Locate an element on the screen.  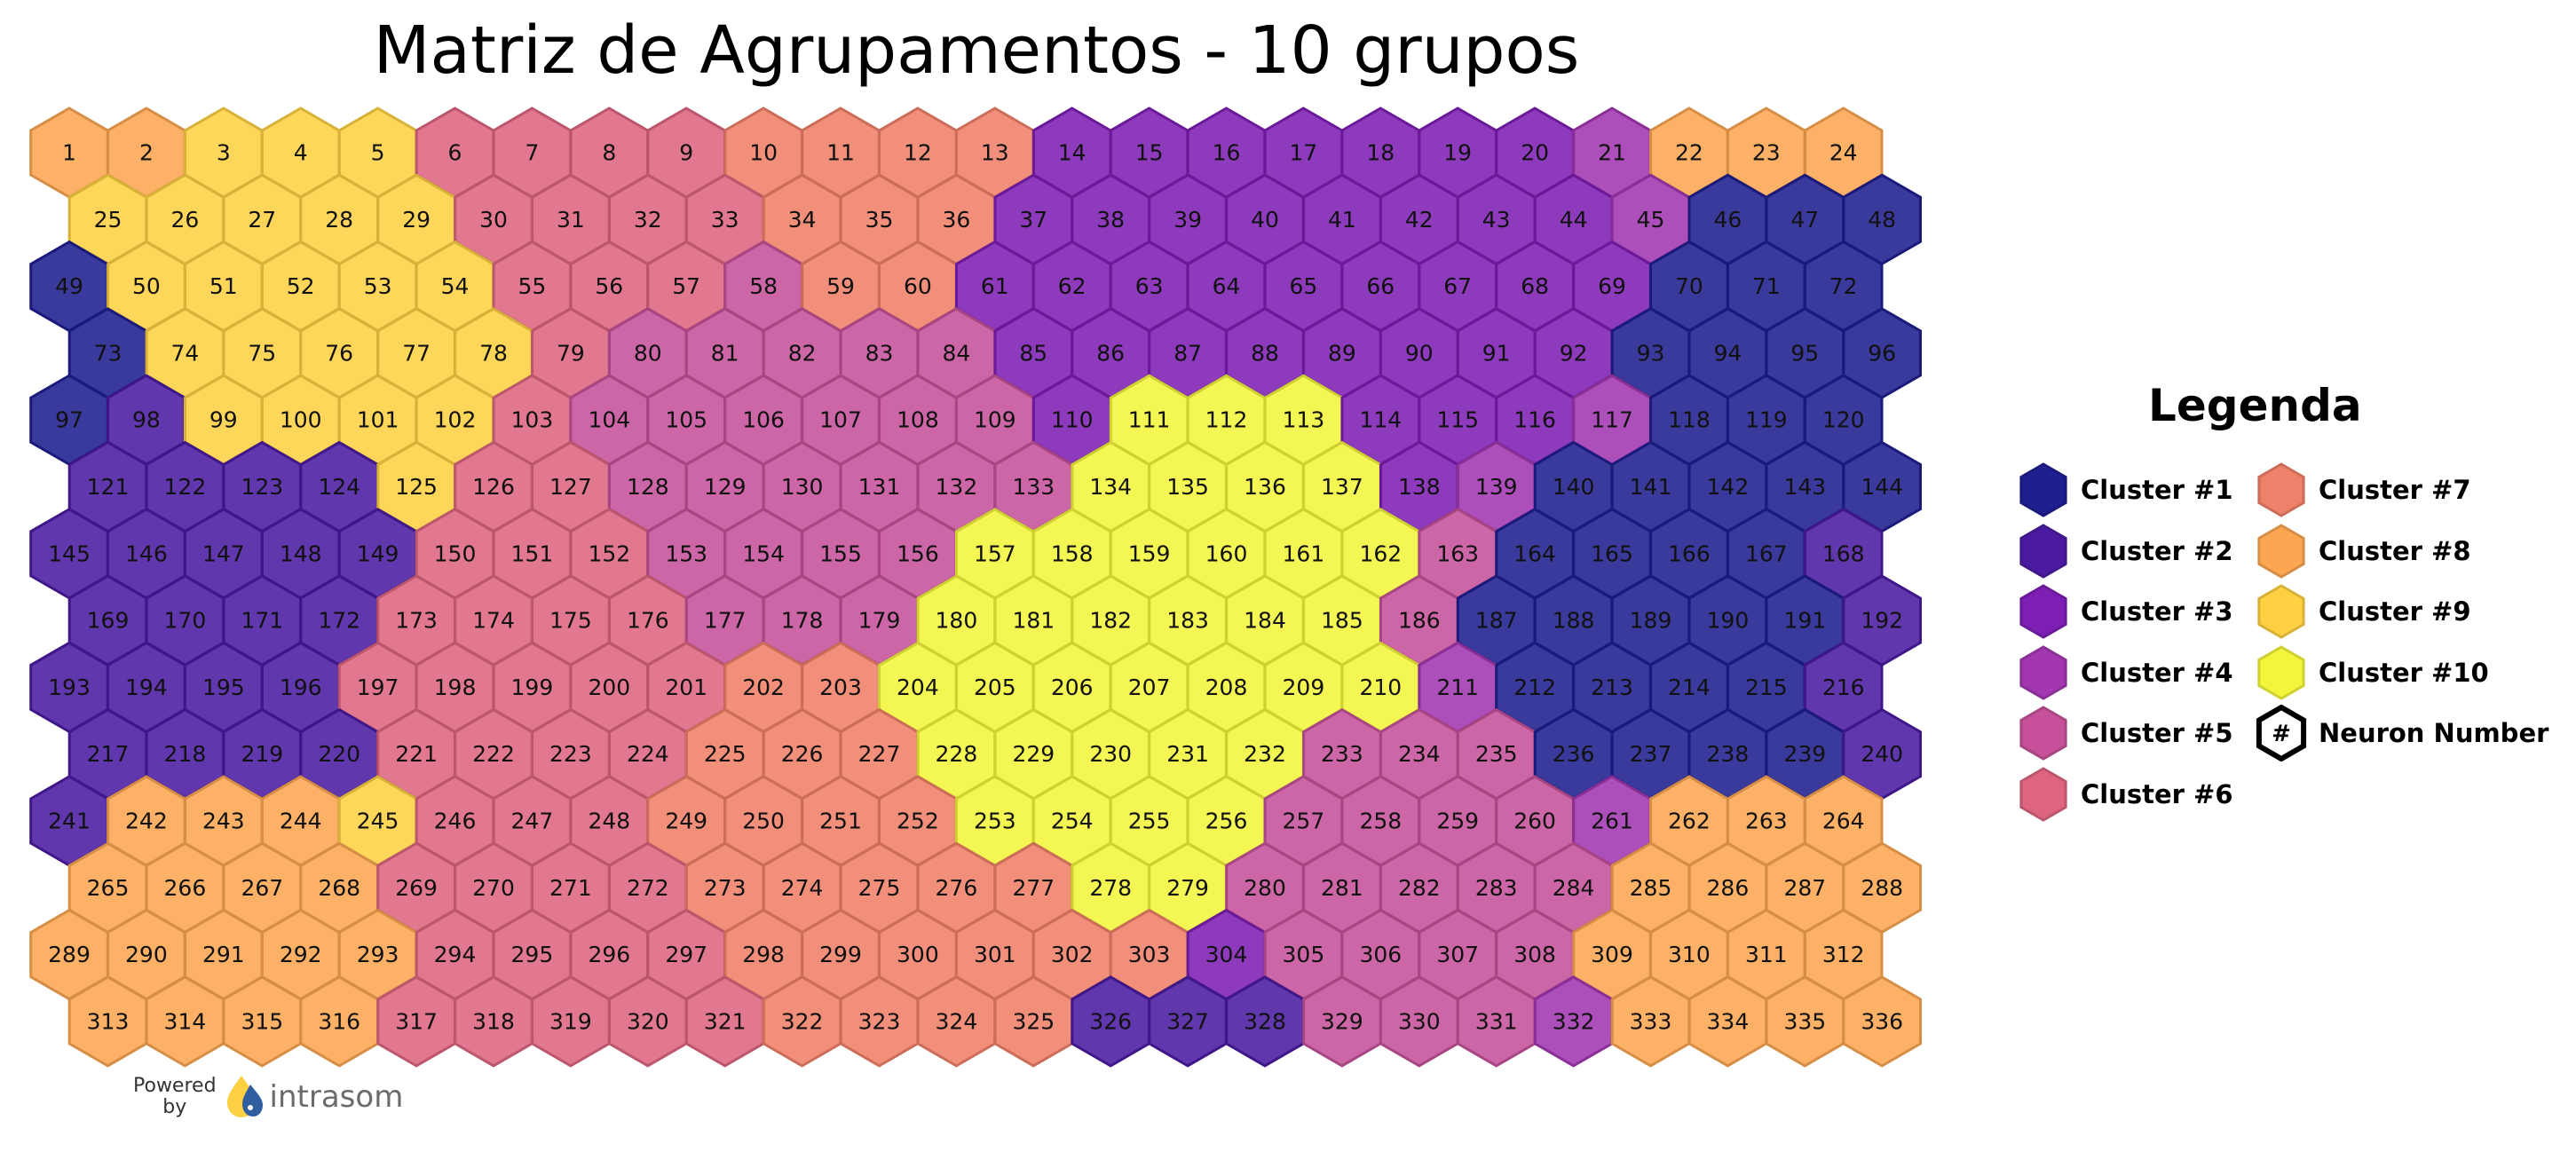
neuron-number: 244 is located at coordinates (301, 822).